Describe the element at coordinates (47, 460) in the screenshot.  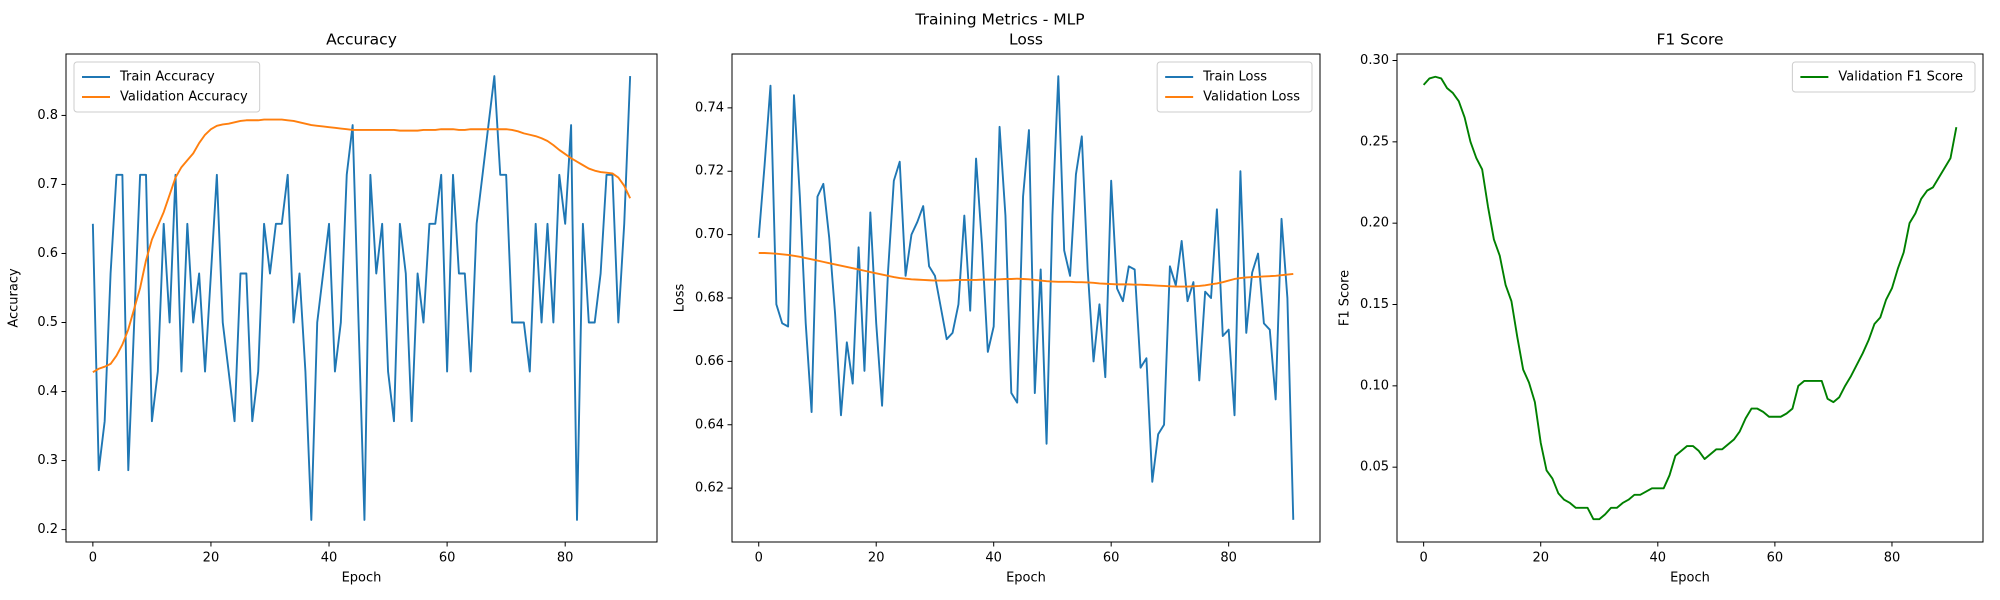
I see `y-tick-label: 0.3` at that location.